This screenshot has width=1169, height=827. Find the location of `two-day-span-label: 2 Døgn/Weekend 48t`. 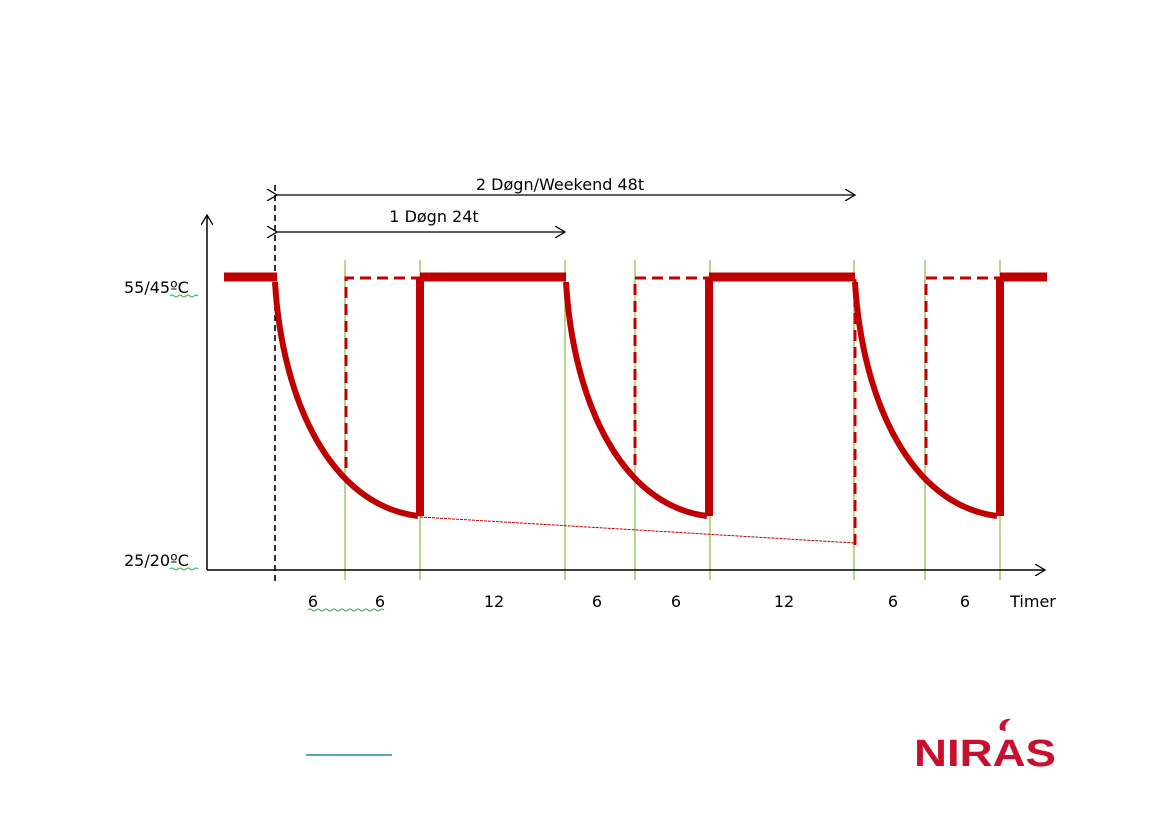

two-day-span-label: 2 Døgn/Weekend 48t is located at coordinates (560, 184).